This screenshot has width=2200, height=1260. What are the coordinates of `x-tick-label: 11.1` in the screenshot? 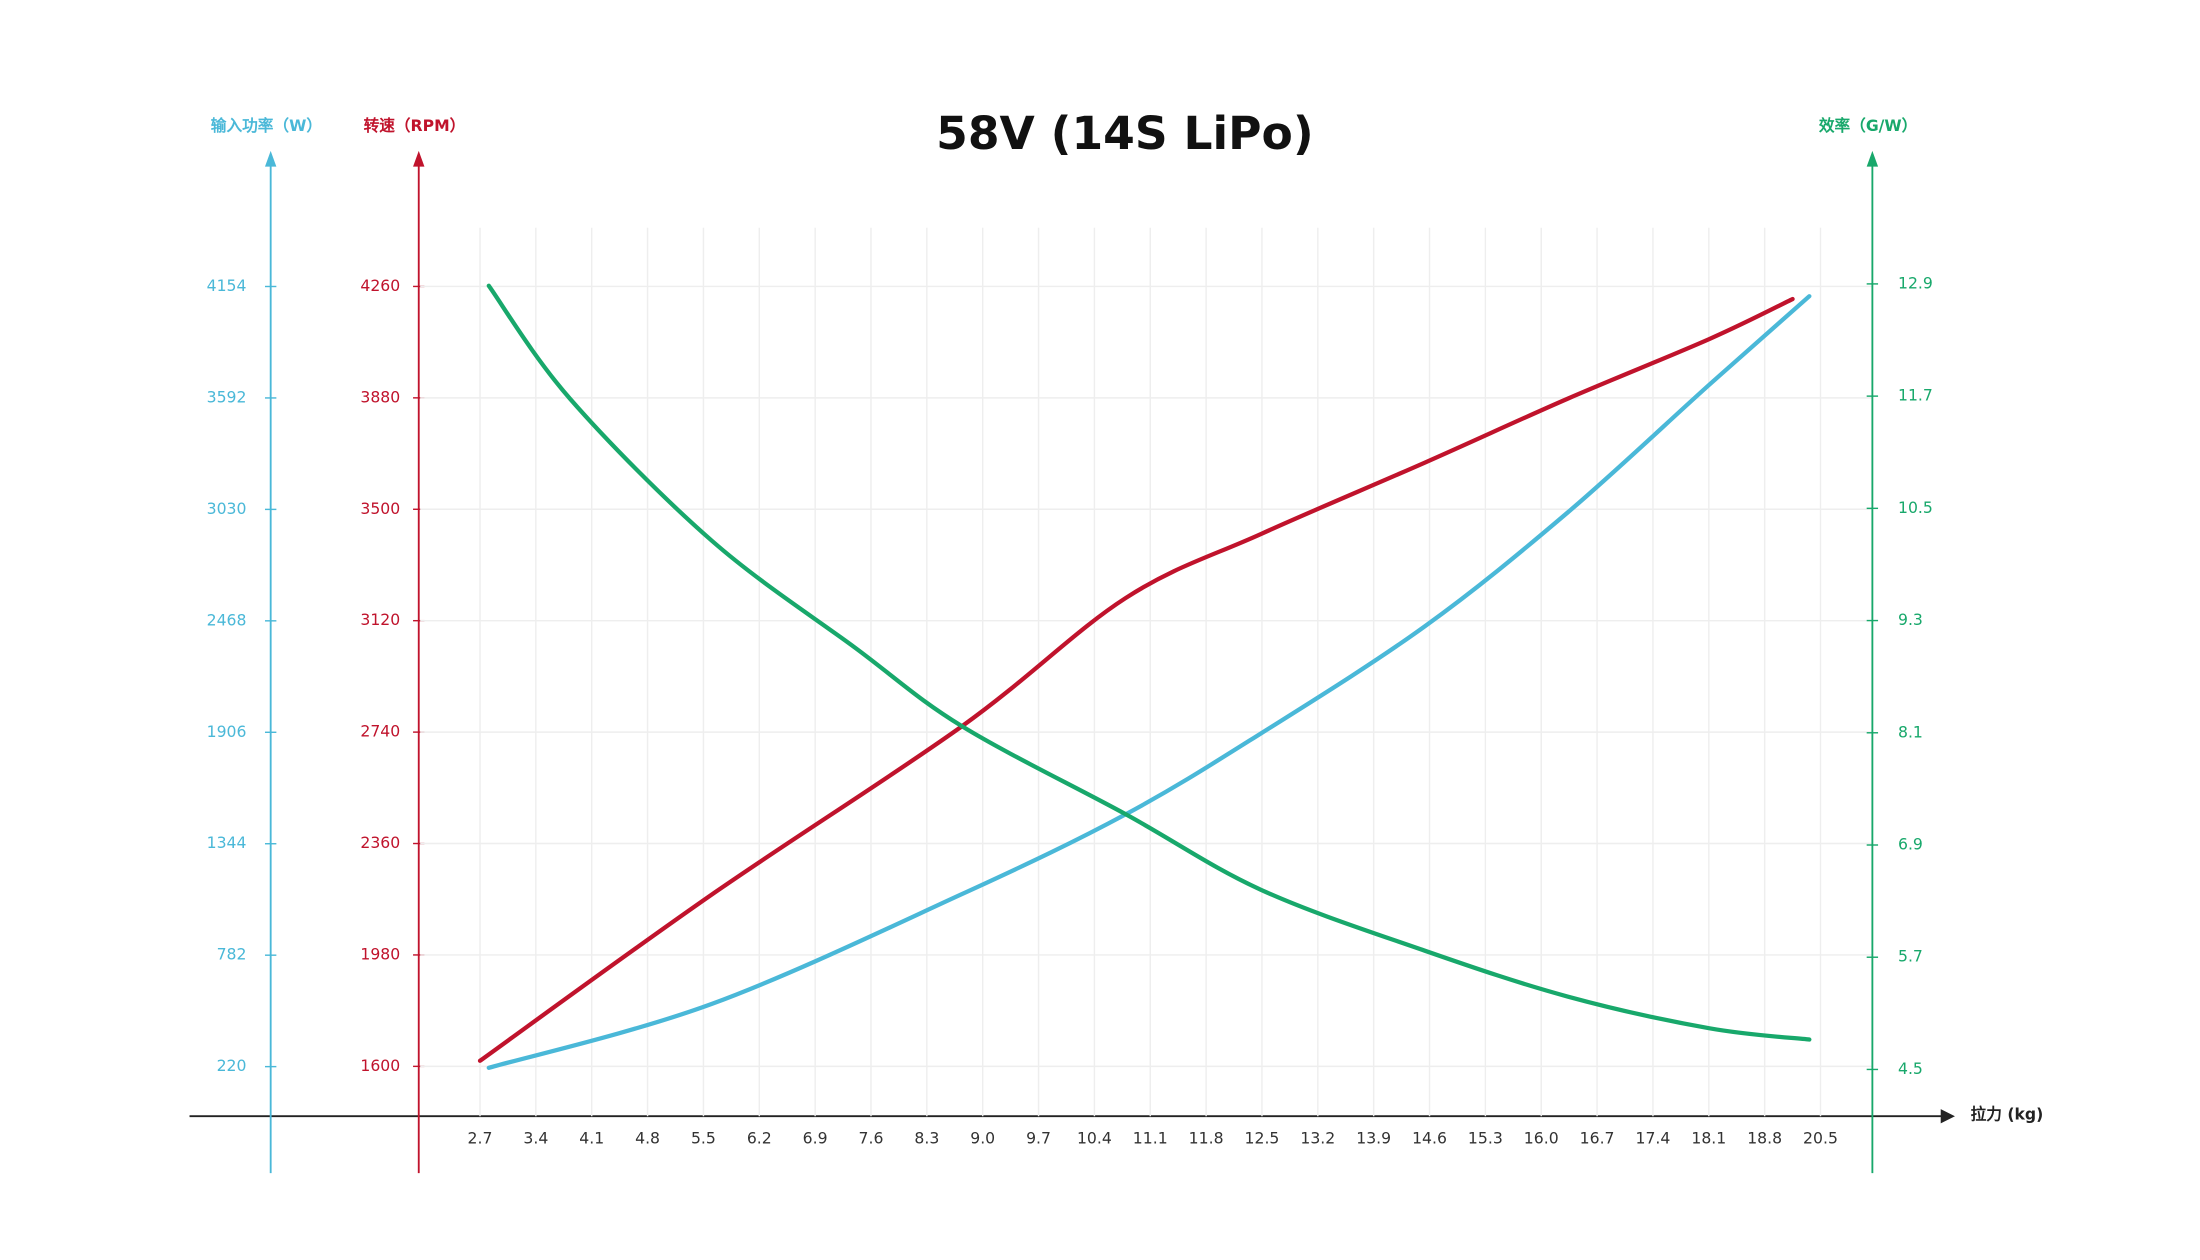 It's located at (1150, 1137).